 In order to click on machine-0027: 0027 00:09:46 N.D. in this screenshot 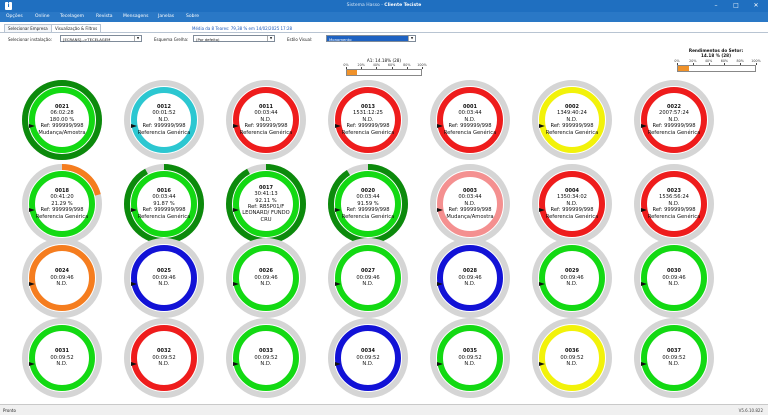, I will do `click(368, 278)`.